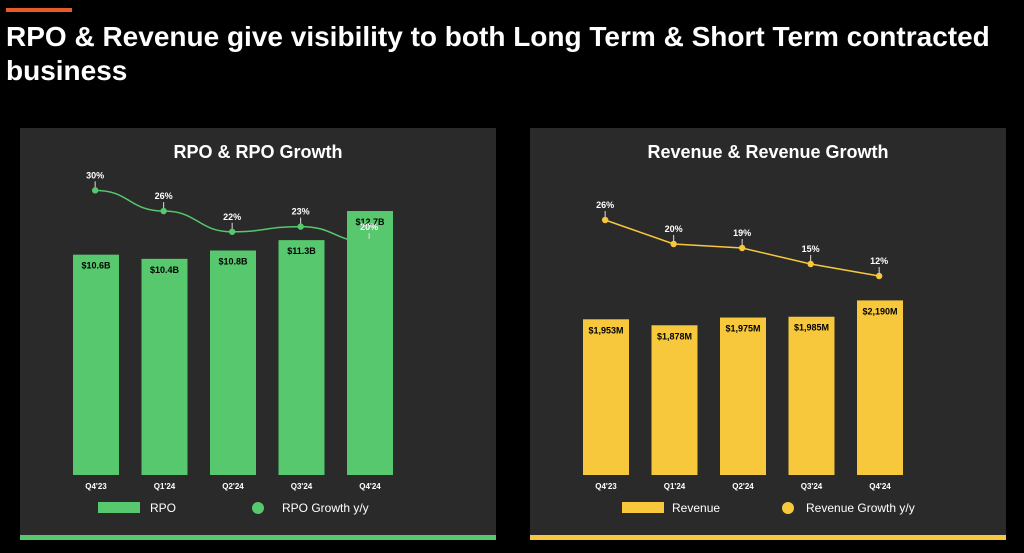 The image size is (1024, 553). Describe the element at coordinates (39, 10) in the screenshot. I see `accent-bar` at that location.